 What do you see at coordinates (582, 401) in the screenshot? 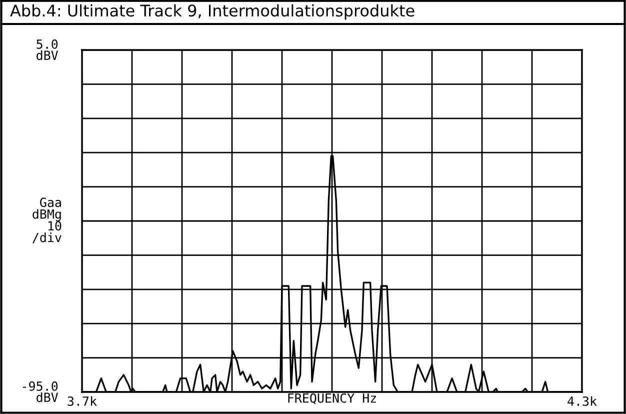
I see `x-tick-label: 4.3k` at bounding box center [582, 401].